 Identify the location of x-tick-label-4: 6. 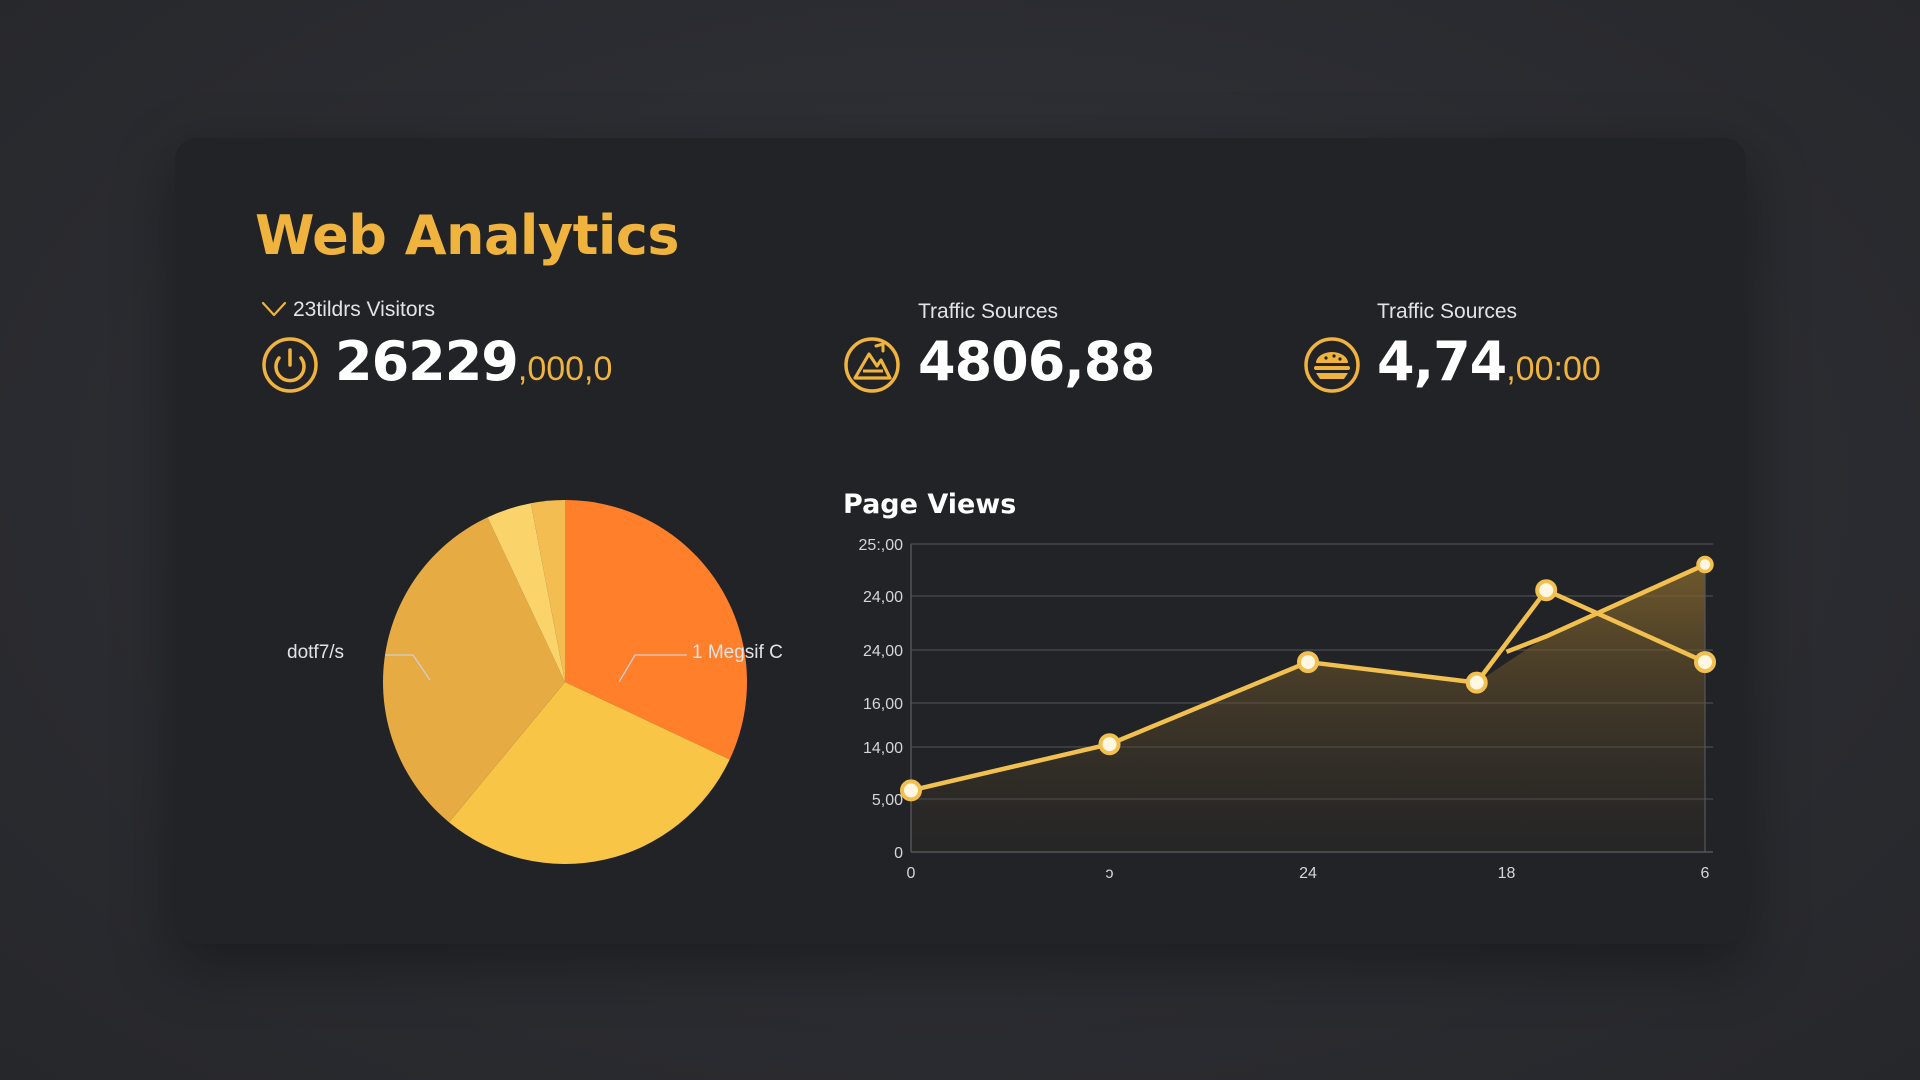
(1705, 873).